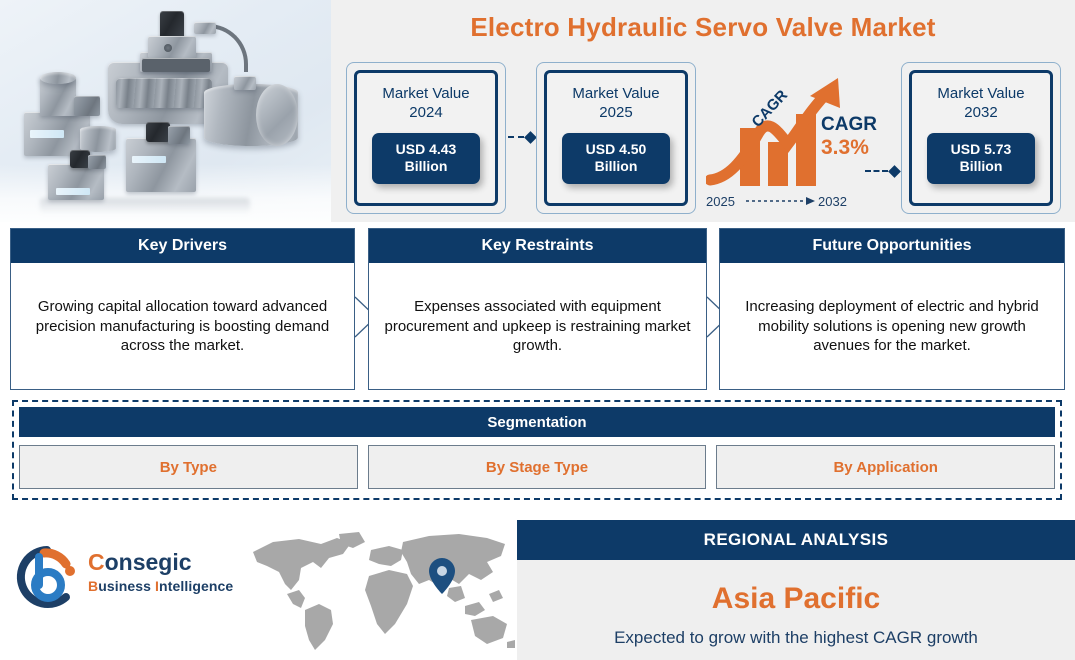 This screenshot has height=660, width=1075. Describe the element at coordinates (426, 166) in the screenshot. I see `mv-2024-value-line2: Billion` at that location.